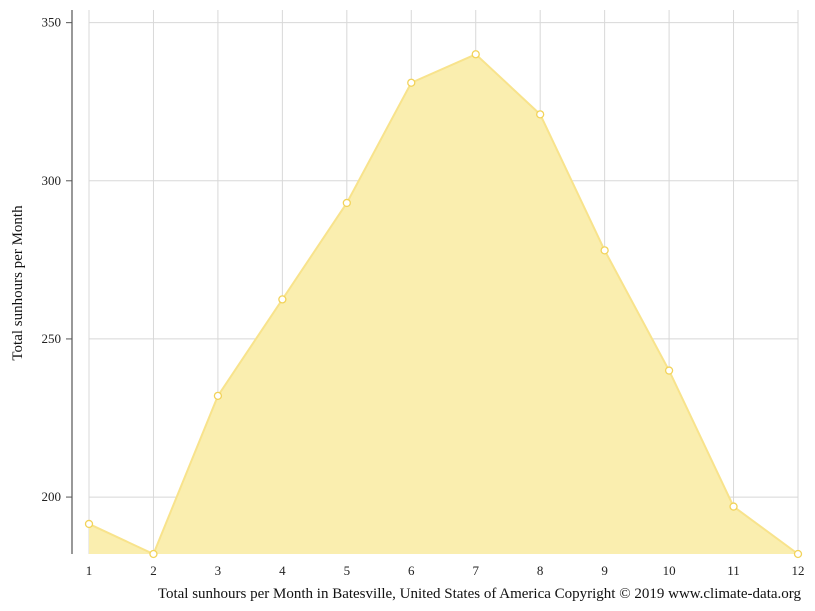  What do you see at coordinates (798, 570) in the screenshot?
I see `x-tick-label-12: 12` at bounding box center [798, 570].